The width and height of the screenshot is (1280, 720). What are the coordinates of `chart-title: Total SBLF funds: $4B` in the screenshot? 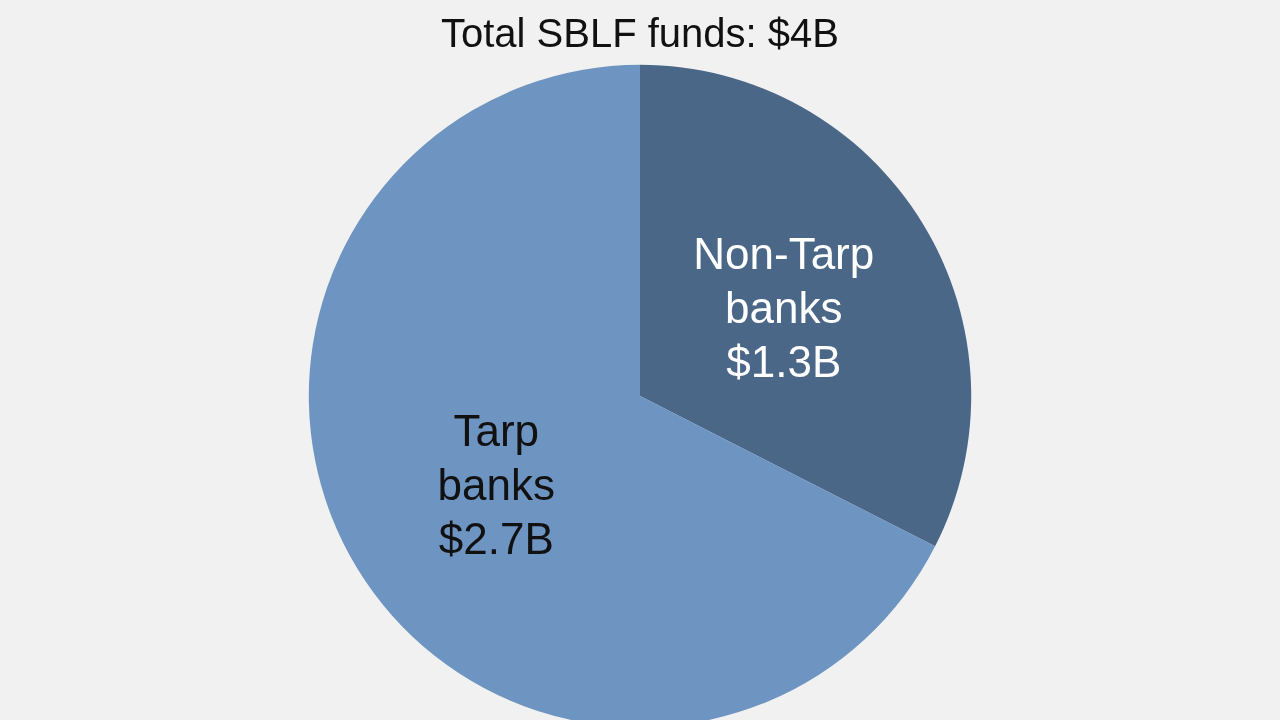 It's located at (640, 33).